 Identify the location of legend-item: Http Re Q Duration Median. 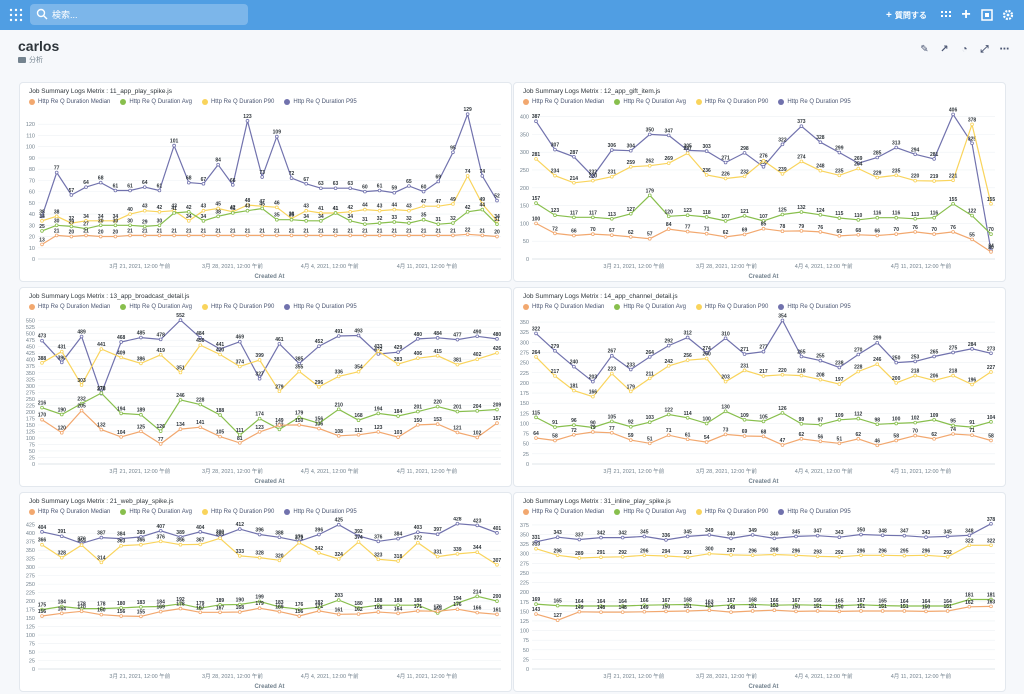
(69, 307).